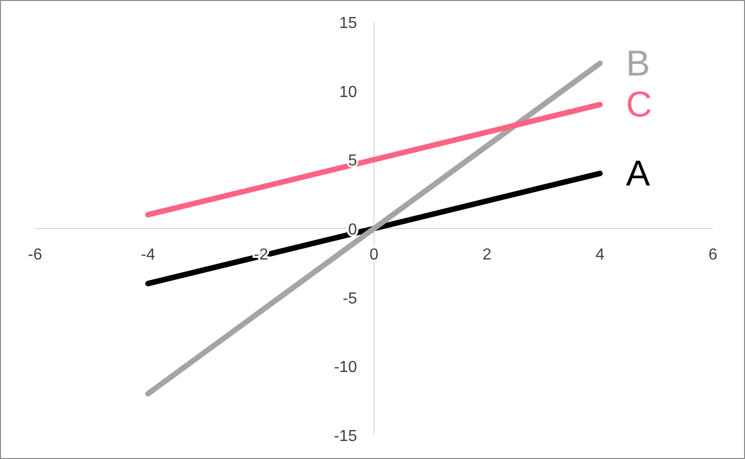 Image resolution: width=745 pixels, height=459 pixels. What do you see at coordinates (638, 173) in the screenshot?
I see `series-label: A` at bounding box center [638, 173].